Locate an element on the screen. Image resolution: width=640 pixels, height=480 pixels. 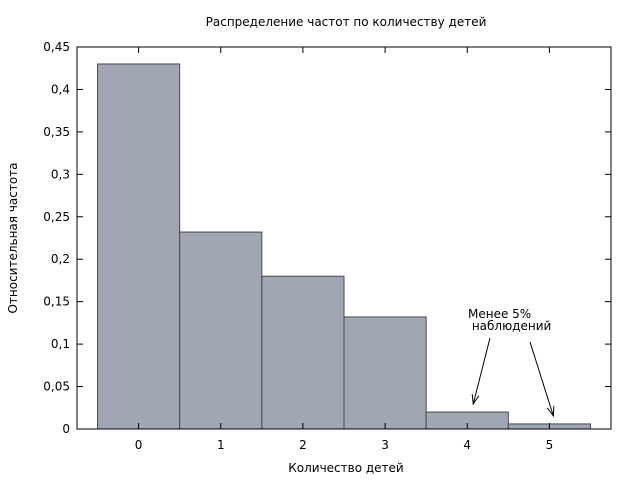
annotation-line-1: Менее 5% is located at coordinates (499, 314).